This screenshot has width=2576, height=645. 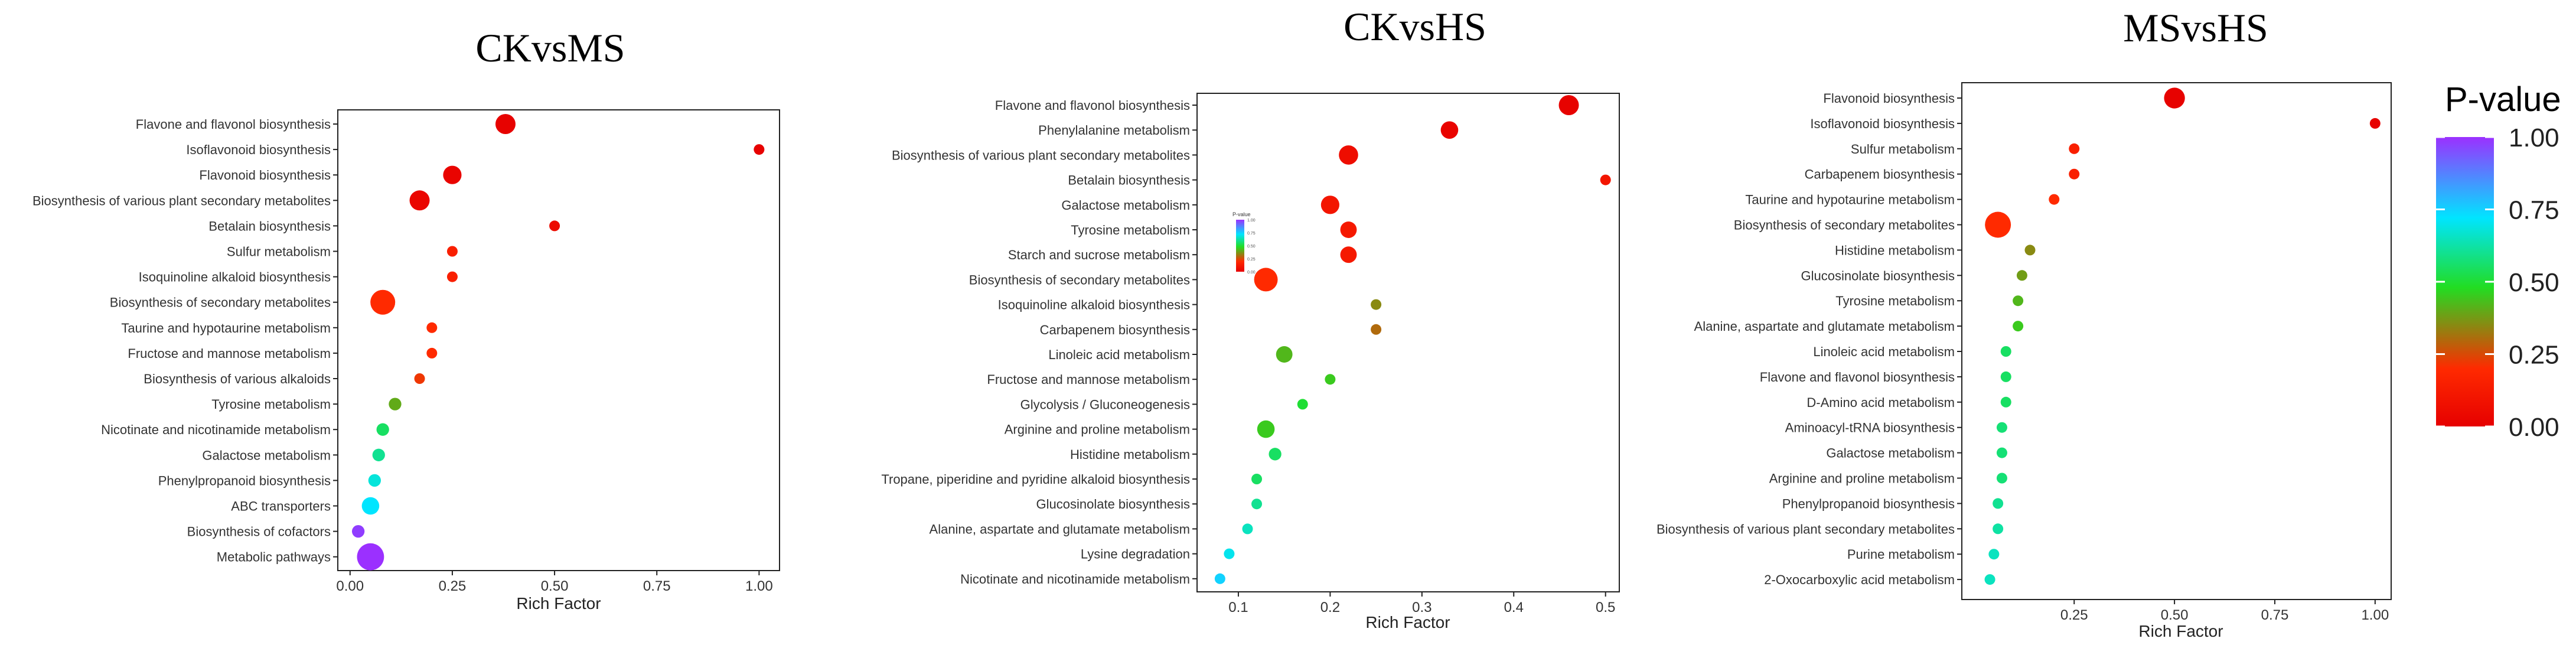 I want to click on mini-legend-tick-label: 0.00, so click(x=1252, y=273).